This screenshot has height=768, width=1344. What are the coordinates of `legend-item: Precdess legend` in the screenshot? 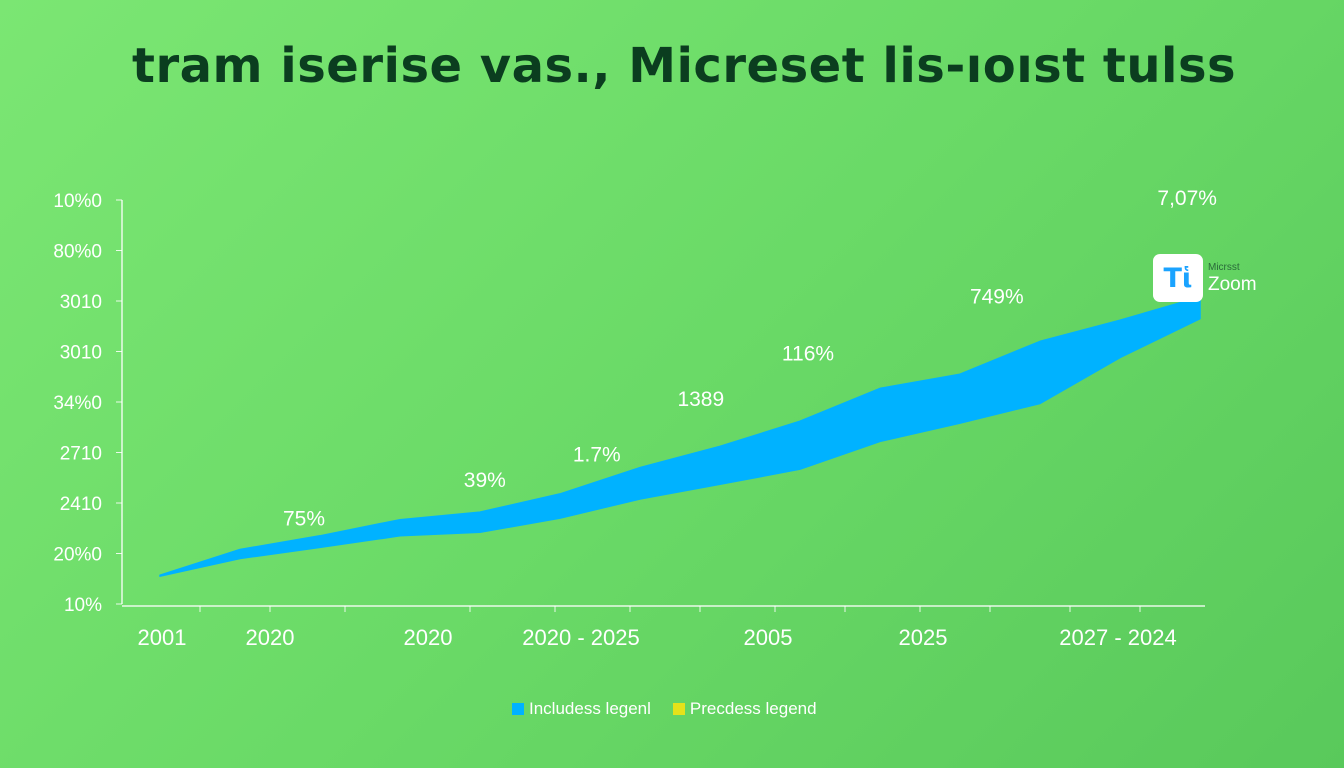 It's located at (744, 709).